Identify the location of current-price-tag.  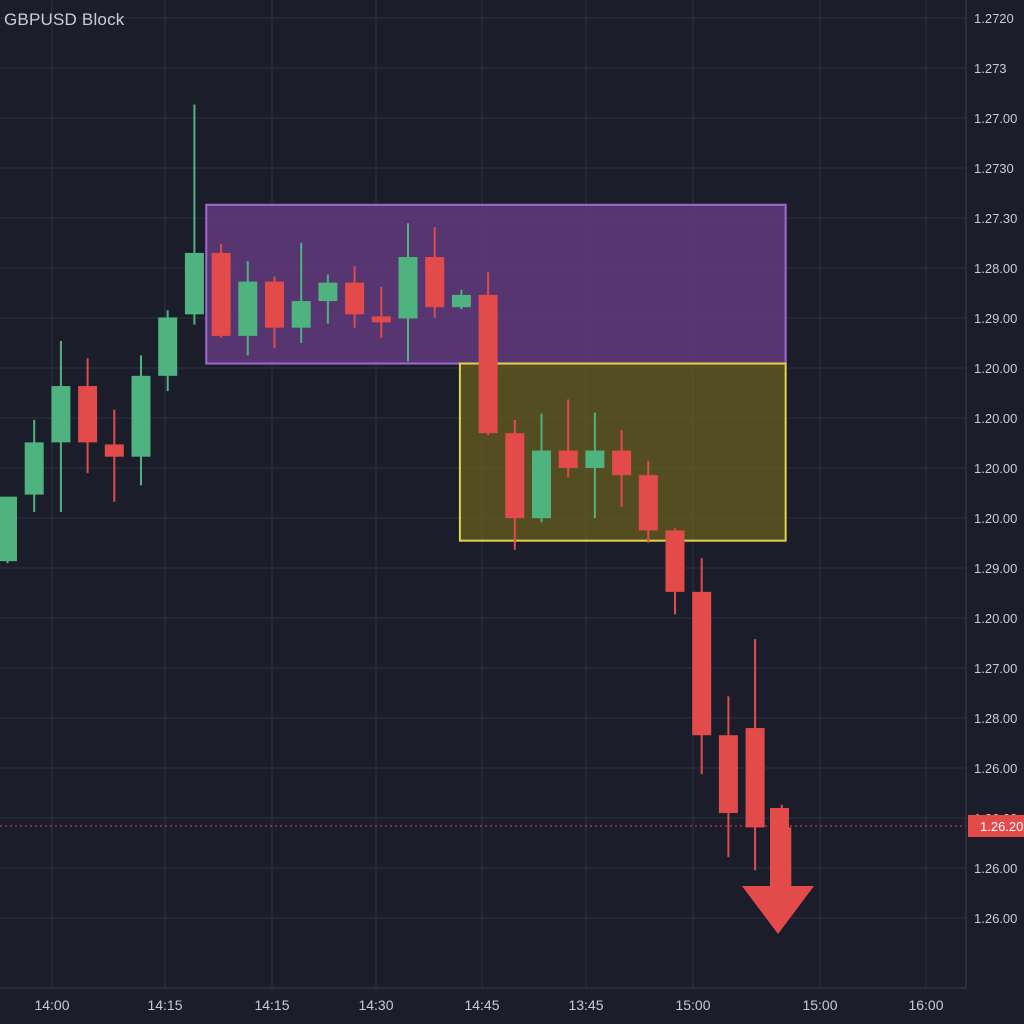
(996, 826).